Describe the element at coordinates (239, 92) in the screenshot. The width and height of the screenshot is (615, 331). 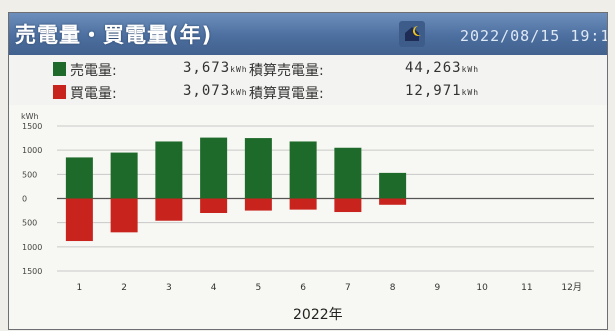
I see `buy-unit: kWh` at that location.